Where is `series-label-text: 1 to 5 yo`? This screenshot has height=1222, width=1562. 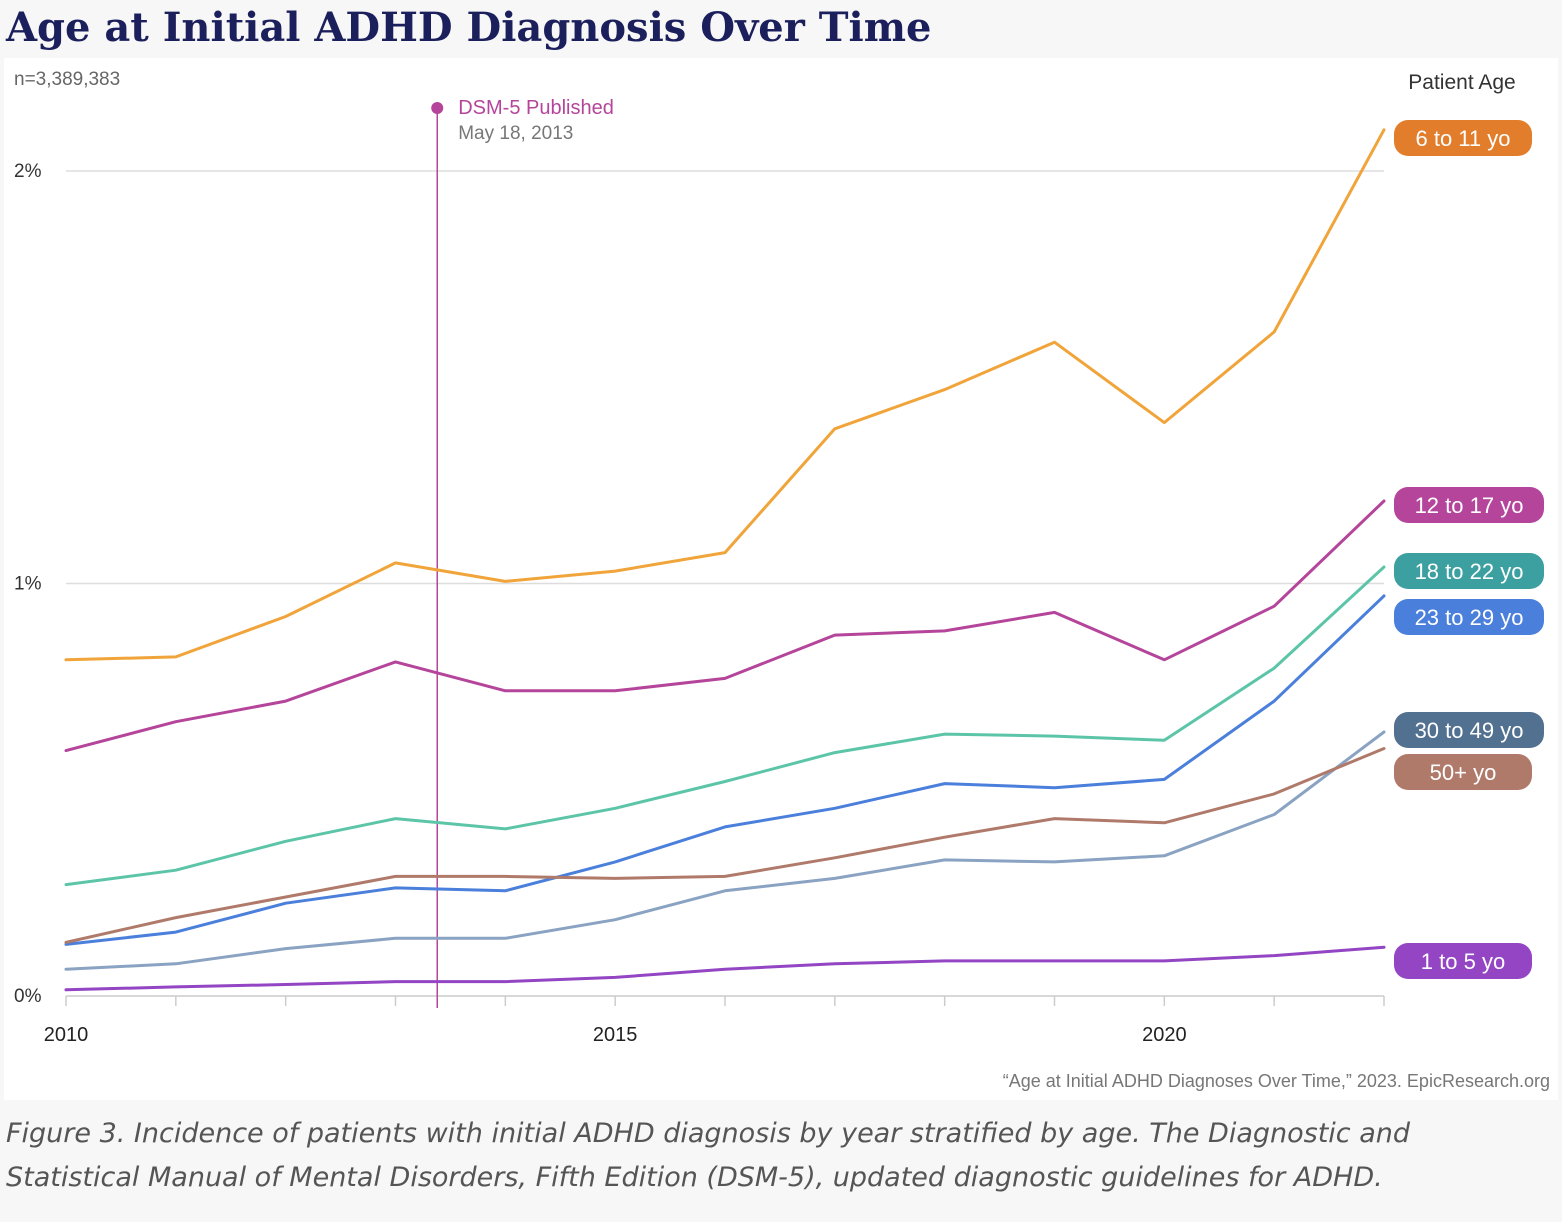 series-label-text: 1 to 5 yo is located at coordinates (1463, 961).